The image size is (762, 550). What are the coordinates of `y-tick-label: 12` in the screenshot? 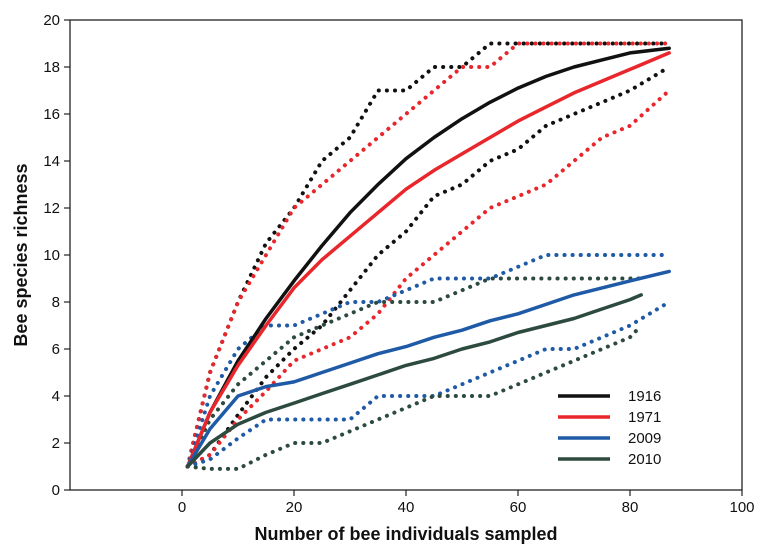 It's located at (51, 208).